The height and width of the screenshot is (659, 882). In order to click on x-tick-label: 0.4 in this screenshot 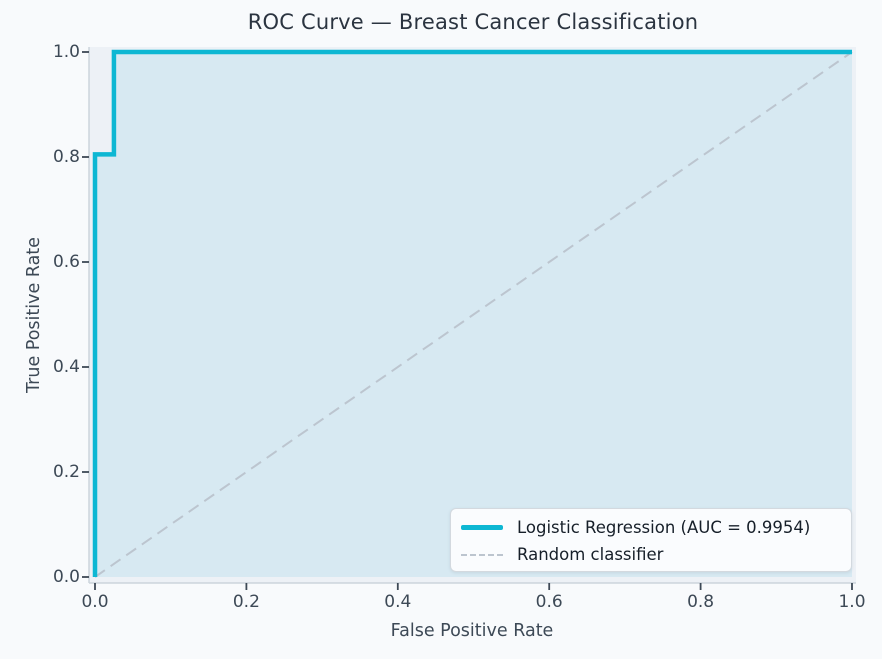, I will do `click(398, 602)`.